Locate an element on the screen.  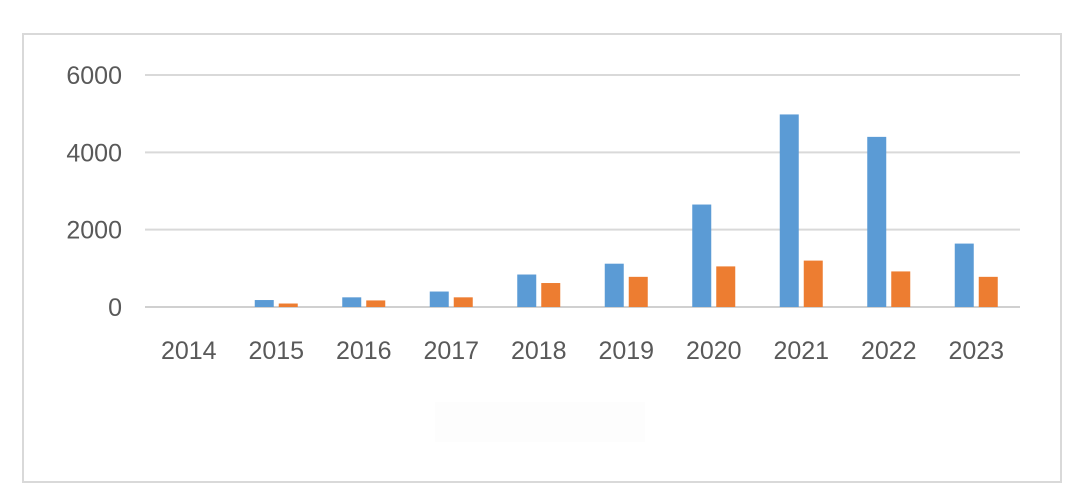
y-tick-label: 2000 is located at coordinates (94, 231).